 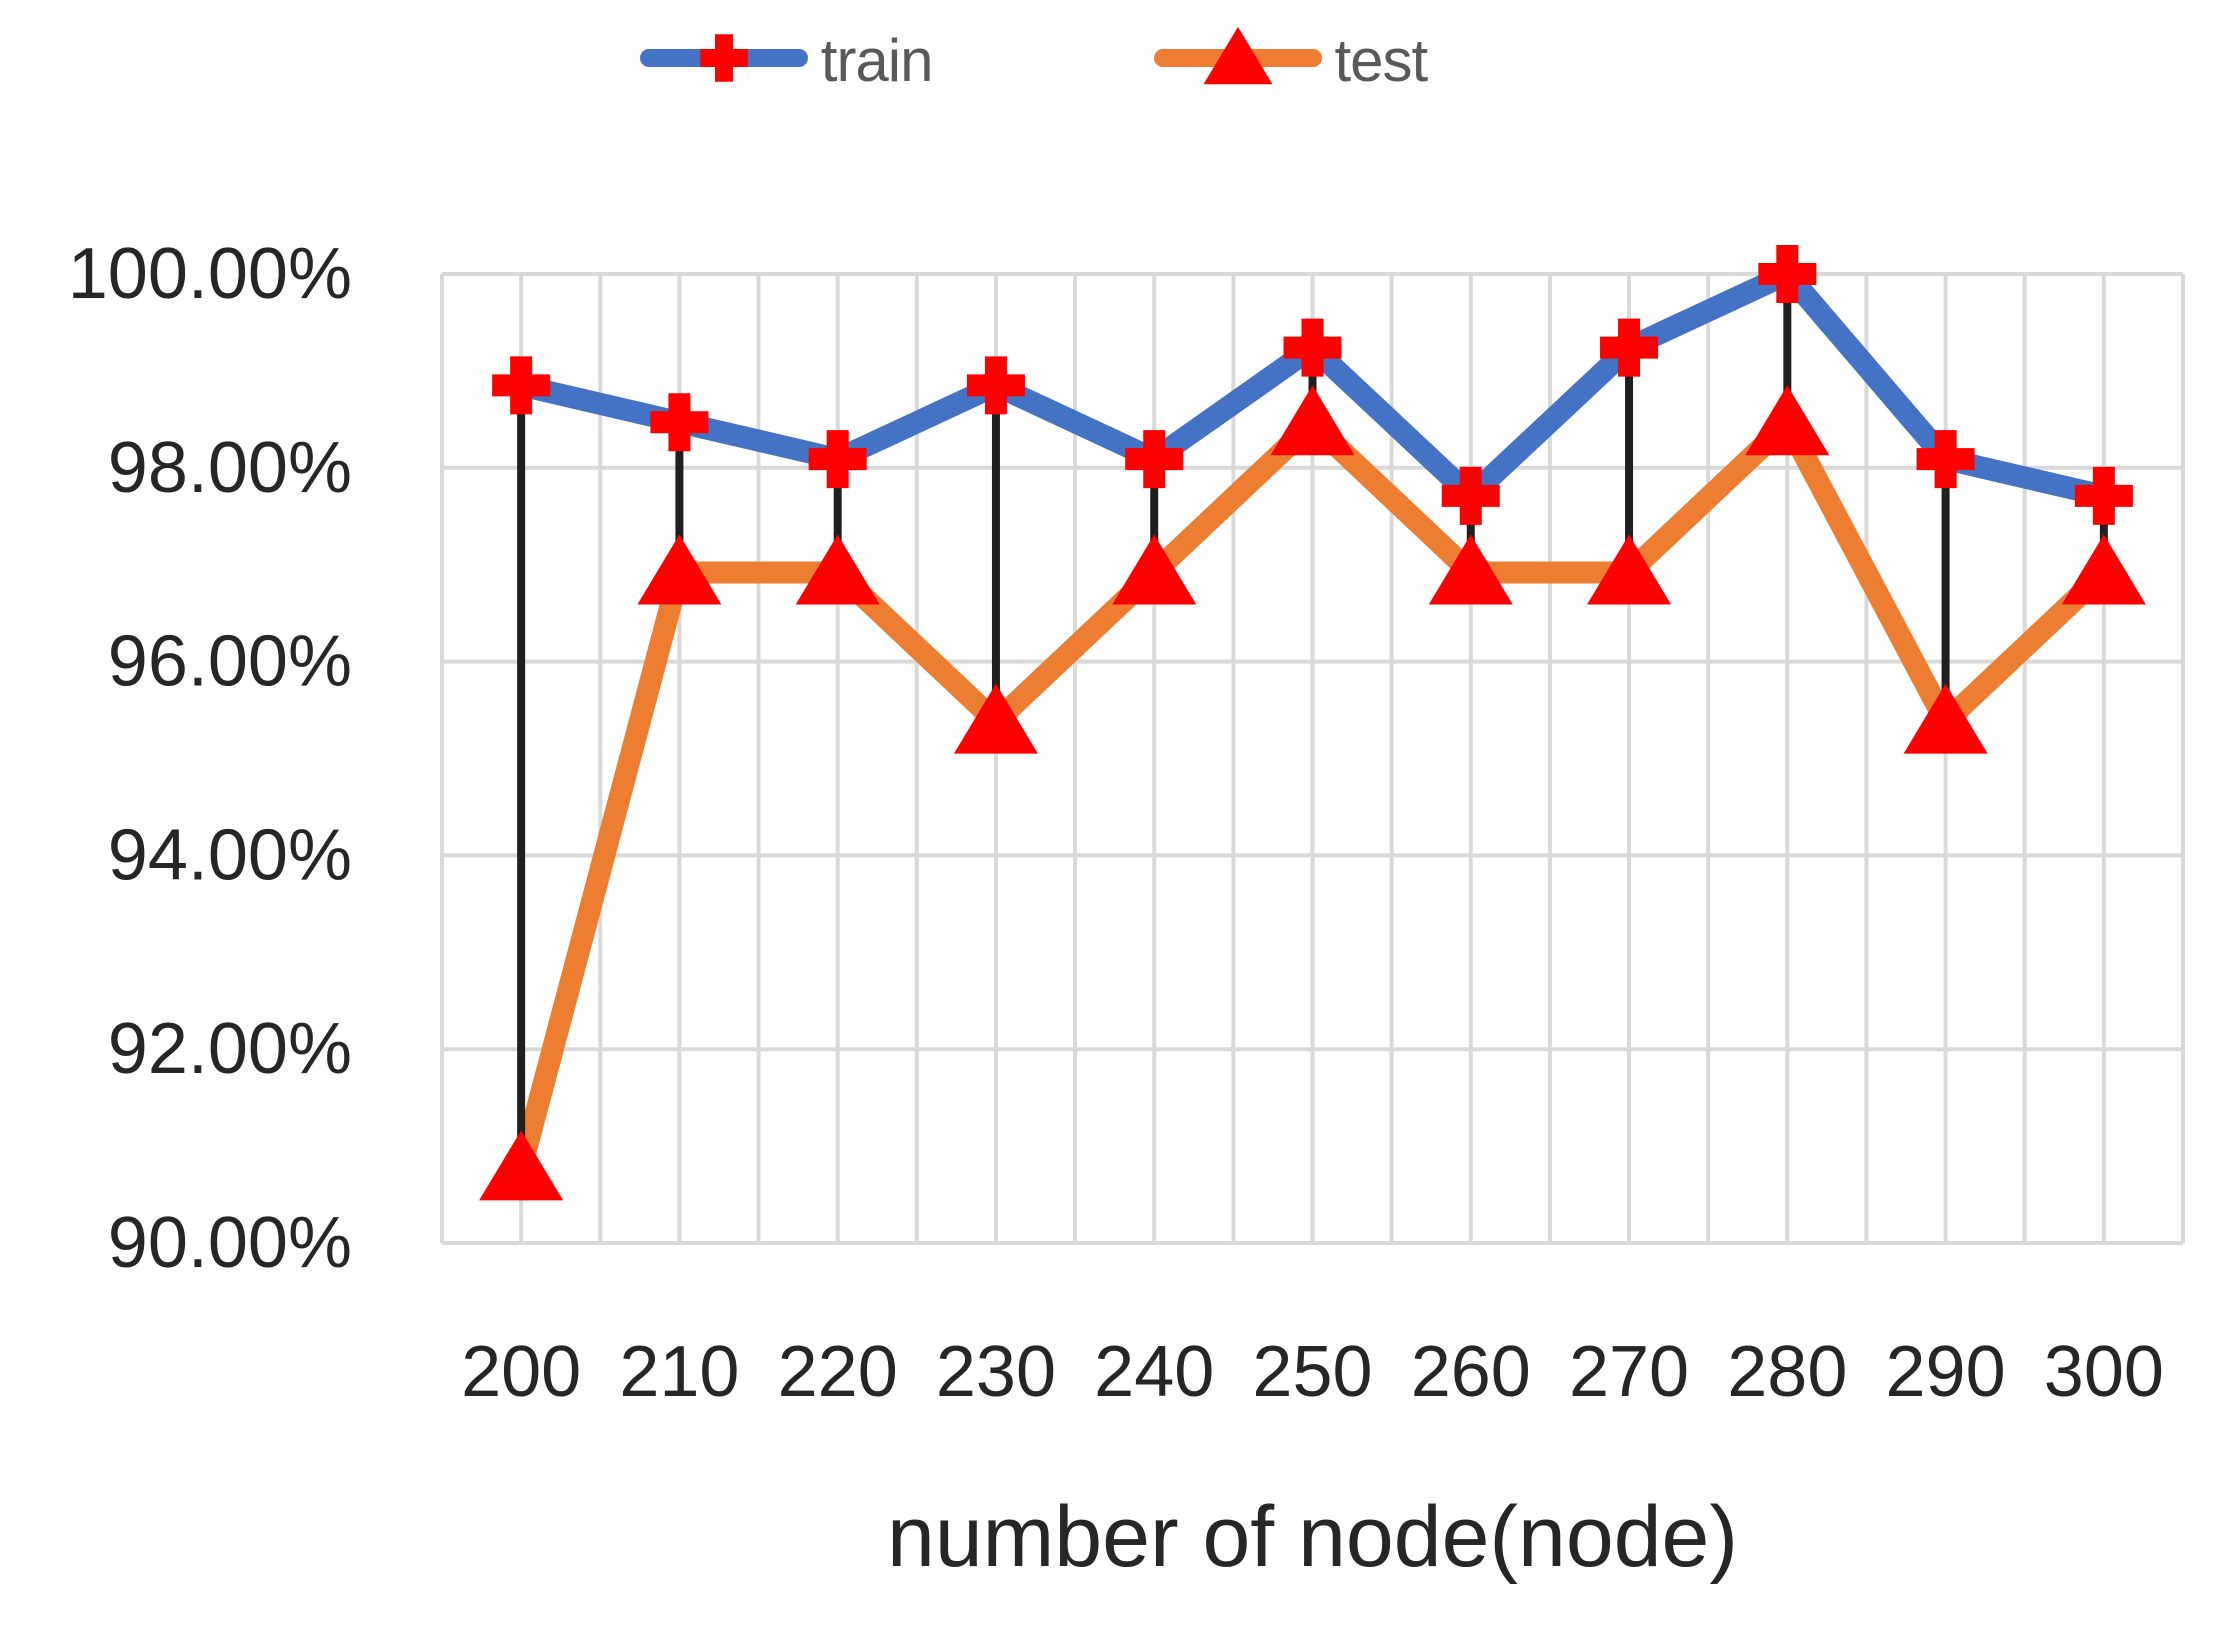 I want to click on svg-text: 230, so click(x=996, y=1372).